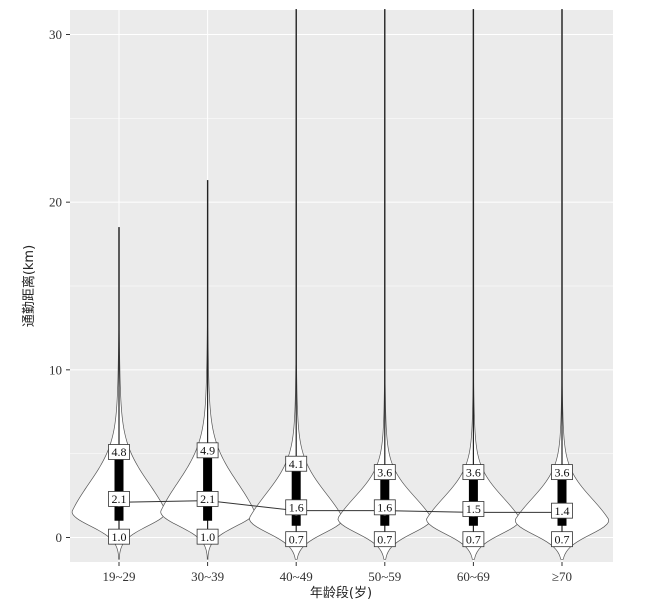 The image size is (647, 604). I want to click on median-label-3-box, so click(384, 507).